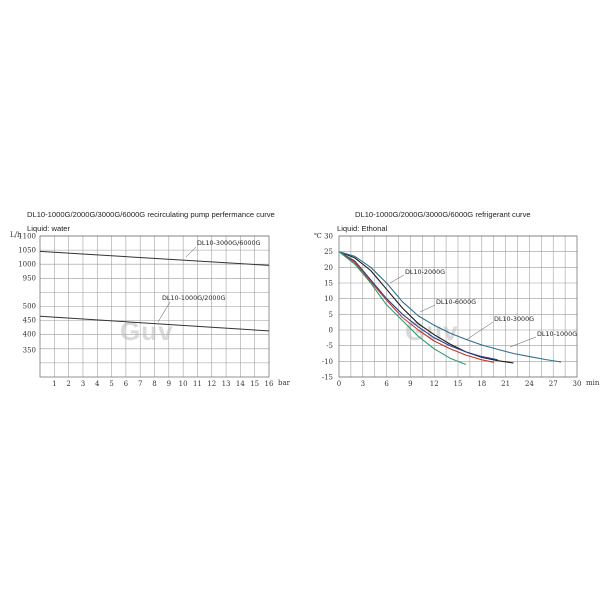 This screenshot has width=600, height=600. What do you see at coordinates (577, 384) in the screenshot?
I see `refrigerant-x-tick-label: 30` at bounding box center [577, 384].